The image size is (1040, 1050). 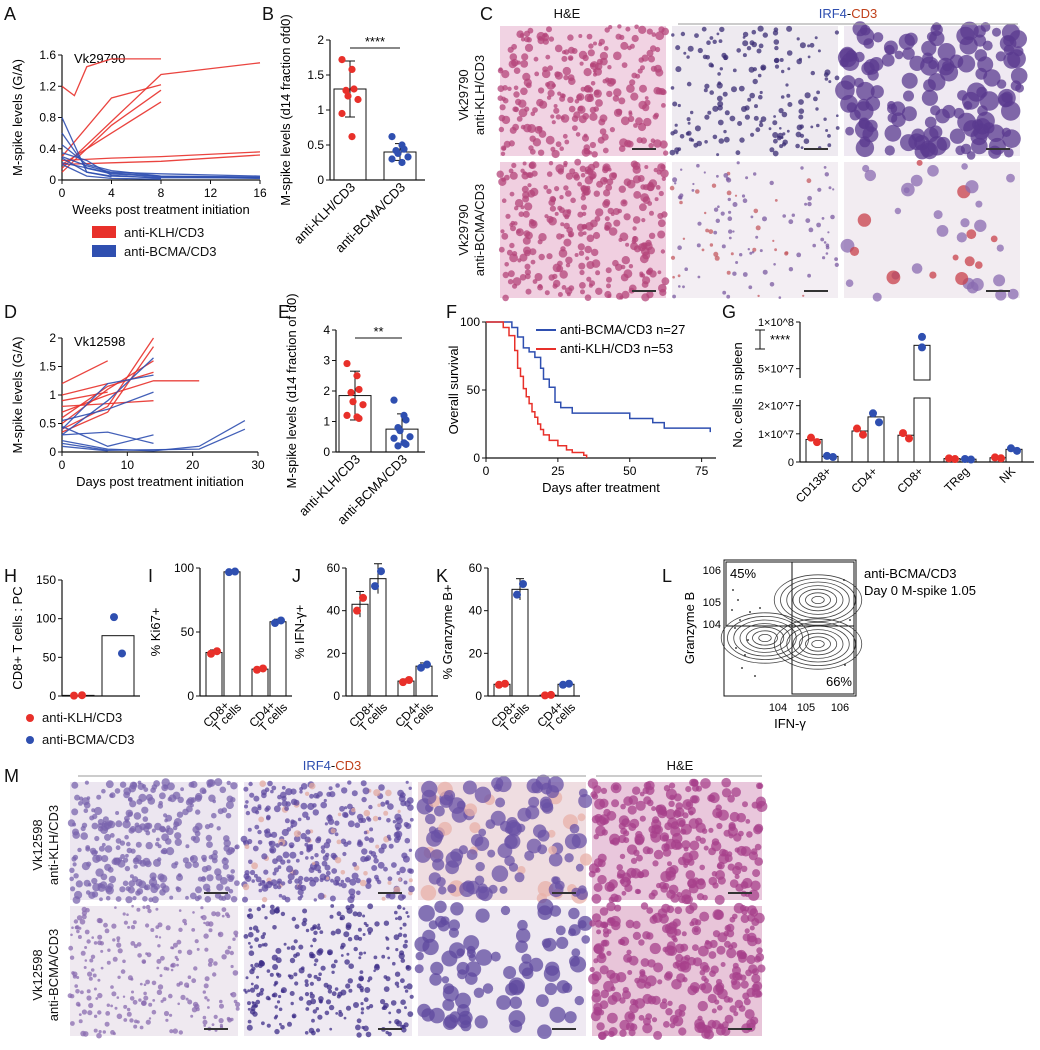 I want to click on panel-letter-g: G, so click(x=729, y=312).